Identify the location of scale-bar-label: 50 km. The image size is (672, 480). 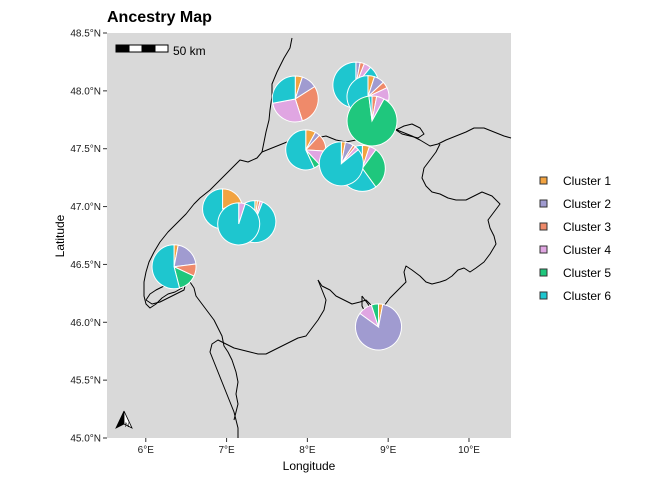
(189, 51).